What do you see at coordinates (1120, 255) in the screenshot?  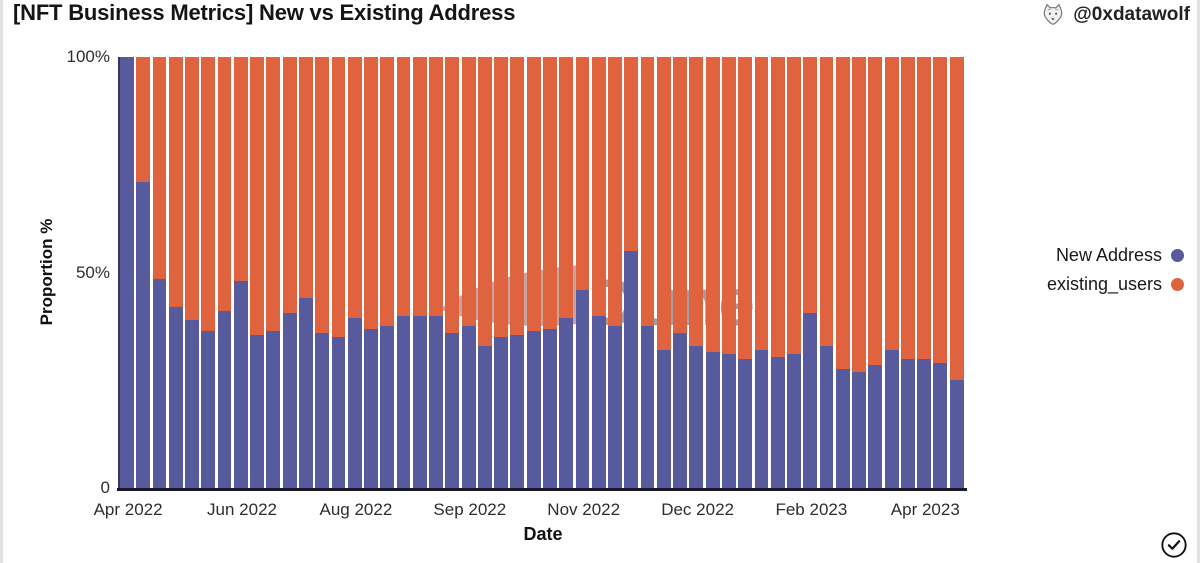 I see `legend-item-new-address: New Address` at bounding box center [1120, 255].